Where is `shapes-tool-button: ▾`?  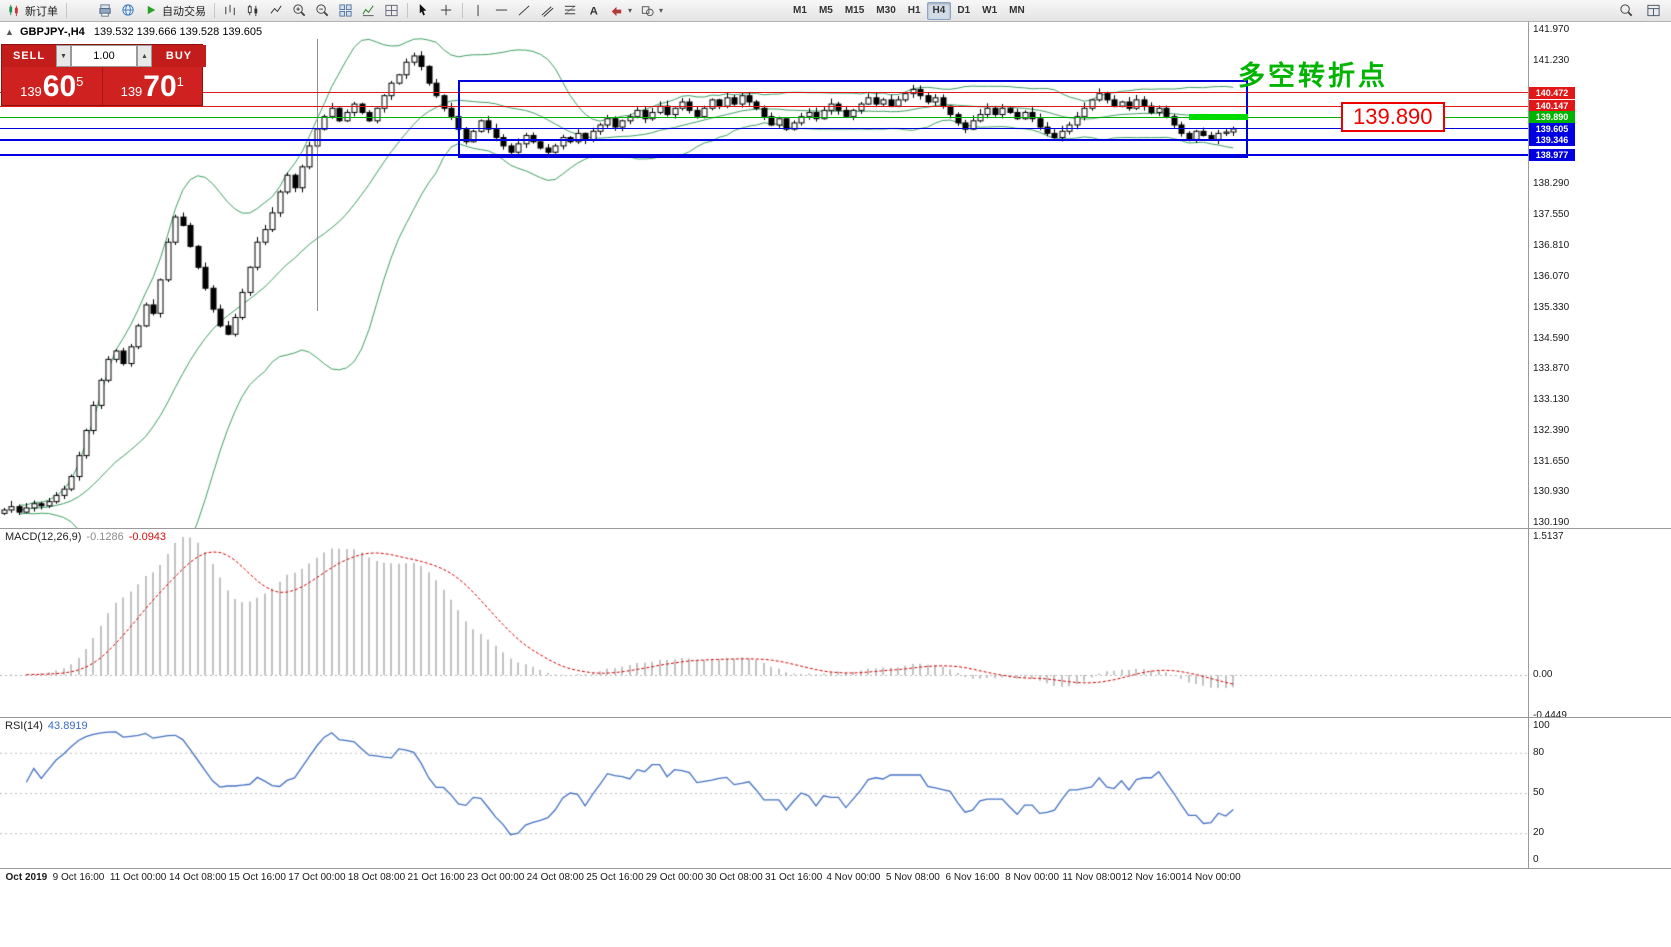
shapes-tool-button: ▾ is located at coordinates (651, 11).